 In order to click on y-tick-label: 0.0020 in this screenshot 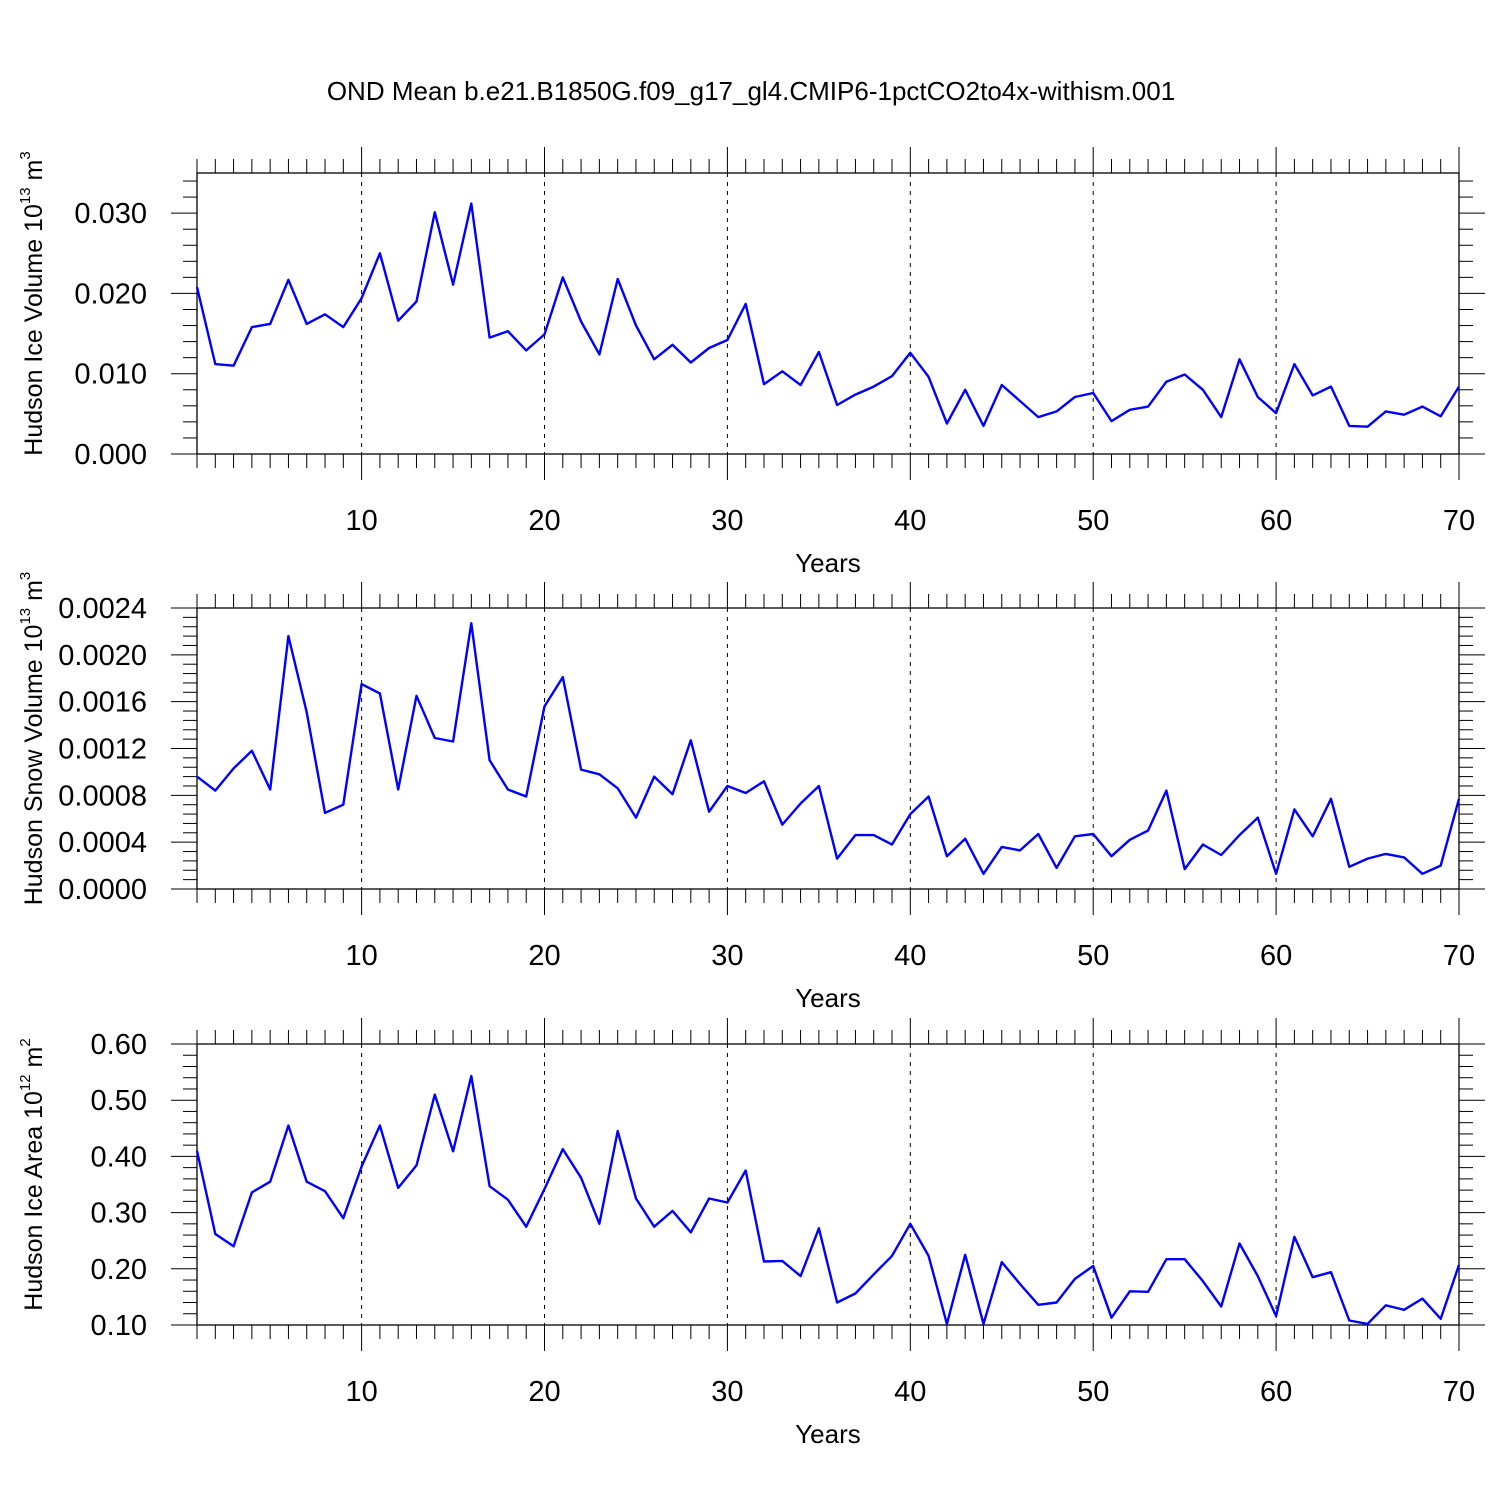, I will do `click(102, 656)`.